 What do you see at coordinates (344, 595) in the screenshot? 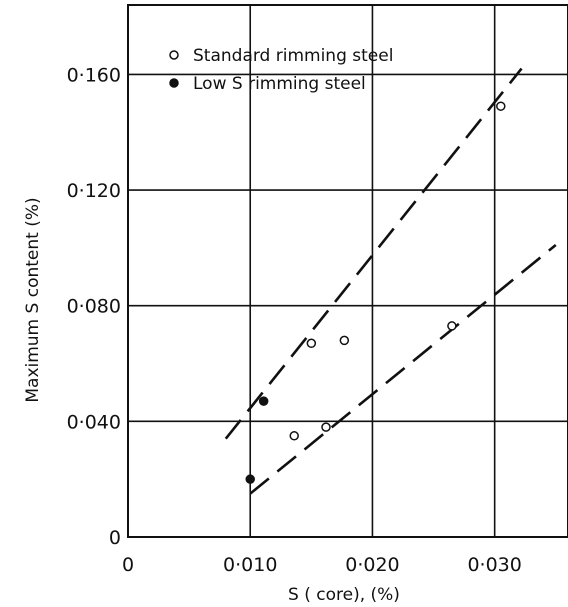
I see `x-axis-label: S ( core), (%)` at bounding box center [344, 595].